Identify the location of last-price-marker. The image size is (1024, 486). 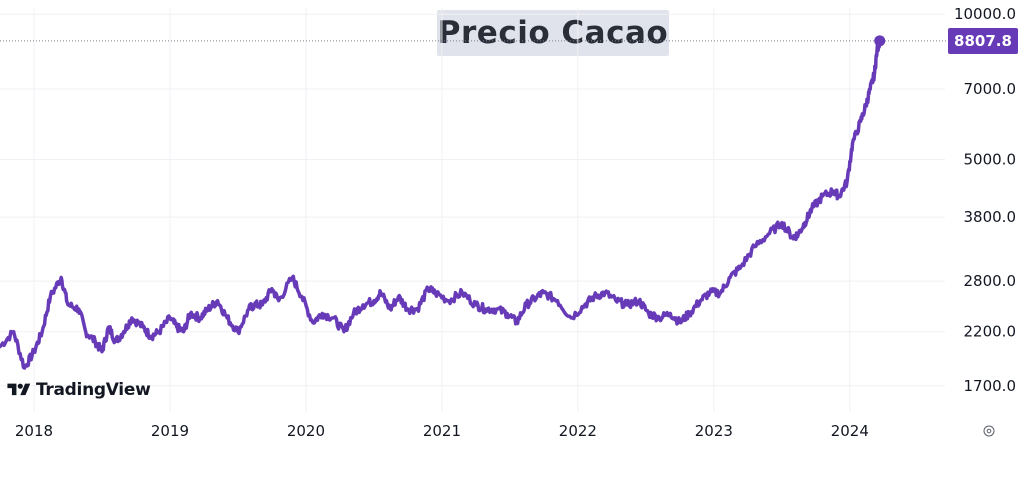
(880, 41).